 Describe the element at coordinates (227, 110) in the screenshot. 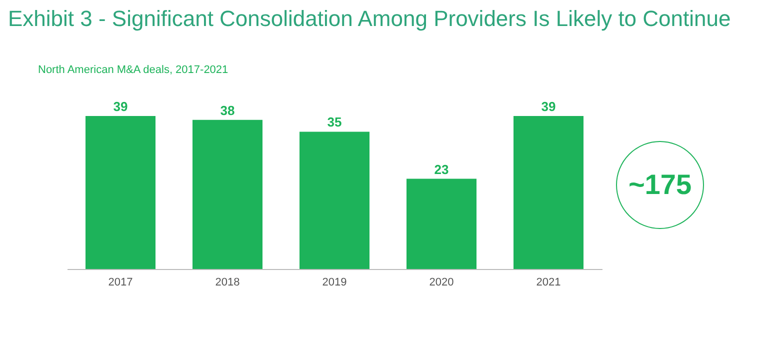

I see `data-label: 38` at that location.